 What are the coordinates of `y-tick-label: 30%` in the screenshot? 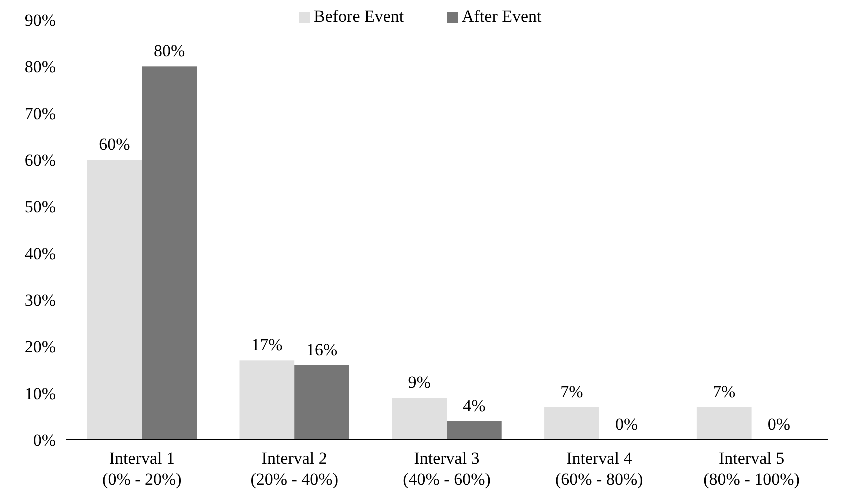 It's located at (40, 300).